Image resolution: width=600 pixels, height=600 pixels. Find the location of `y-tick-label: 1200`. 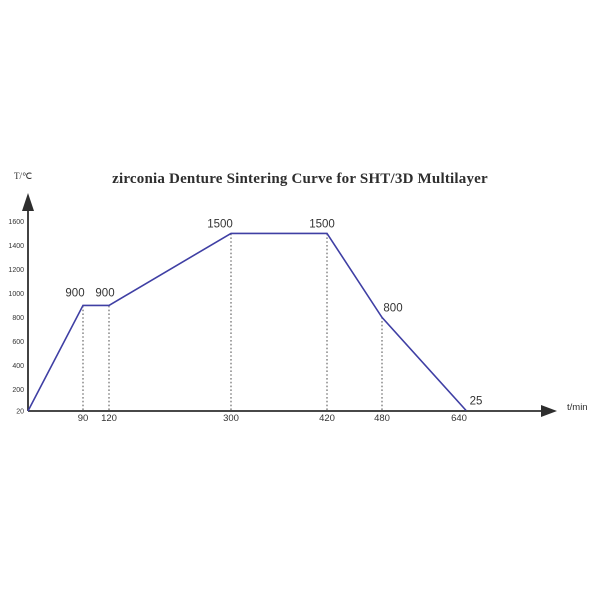

y-tick-label: 1200 is located at coordinates (16, 270).